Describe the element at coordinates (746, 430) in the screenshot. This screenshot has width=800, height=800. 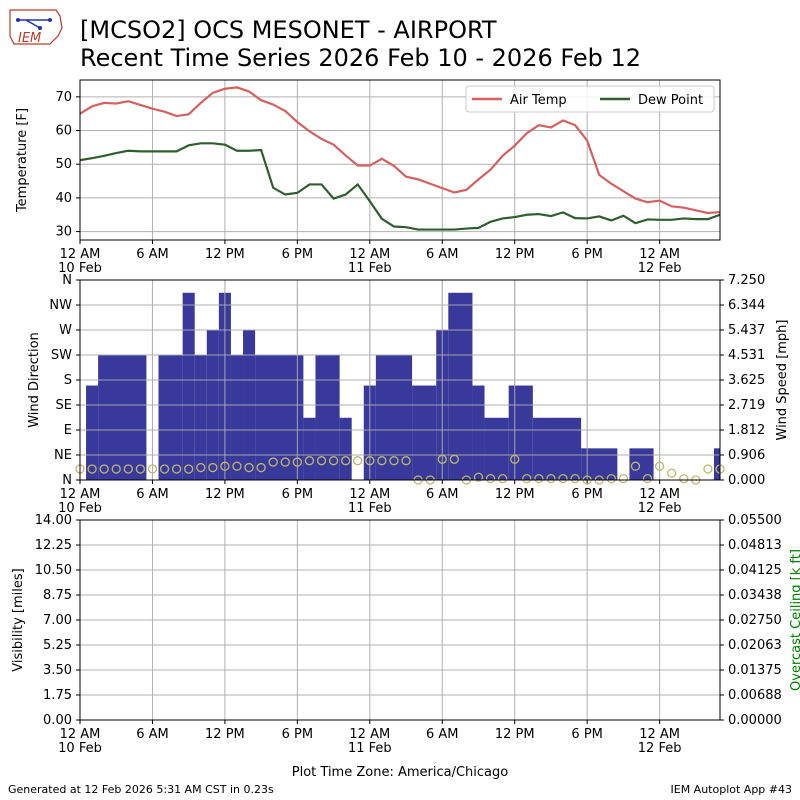
I see `y2-tick-label: 1.812` at that location.